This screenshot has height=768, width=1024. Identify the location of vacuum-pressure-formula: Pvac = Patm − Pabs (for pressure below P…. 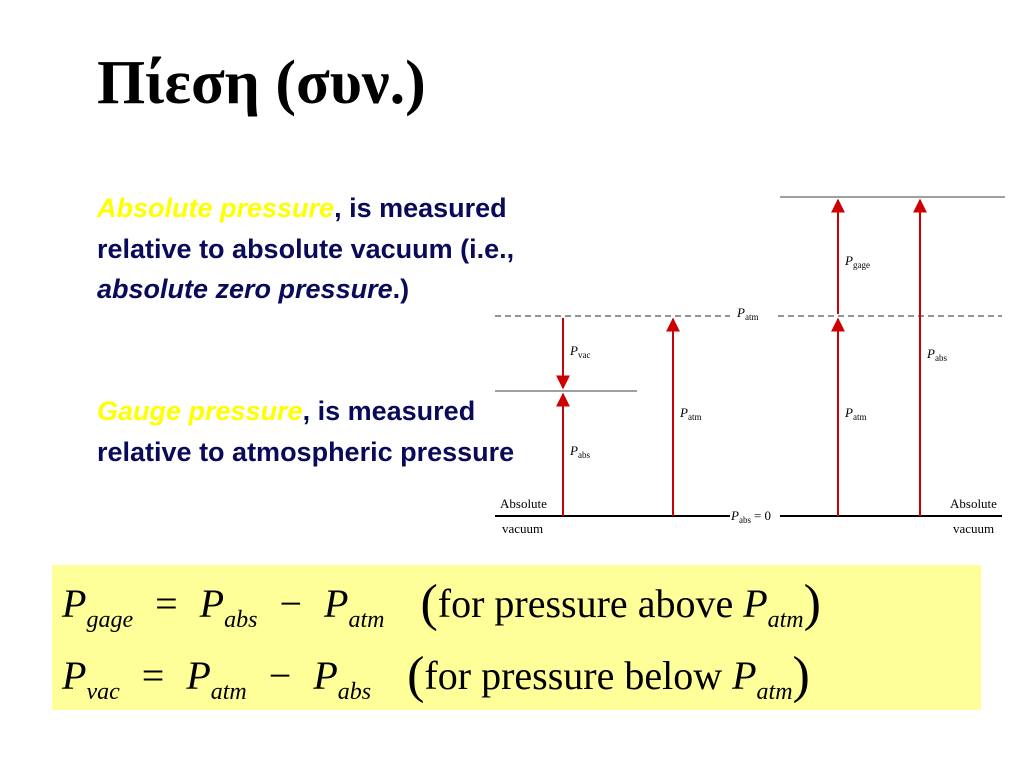
(436, 676).